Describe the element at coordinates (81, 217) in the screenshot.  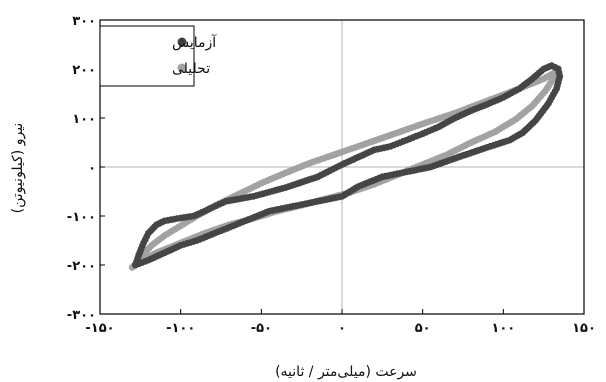
I see `y-tick-label: -۱۰۰` at that location.